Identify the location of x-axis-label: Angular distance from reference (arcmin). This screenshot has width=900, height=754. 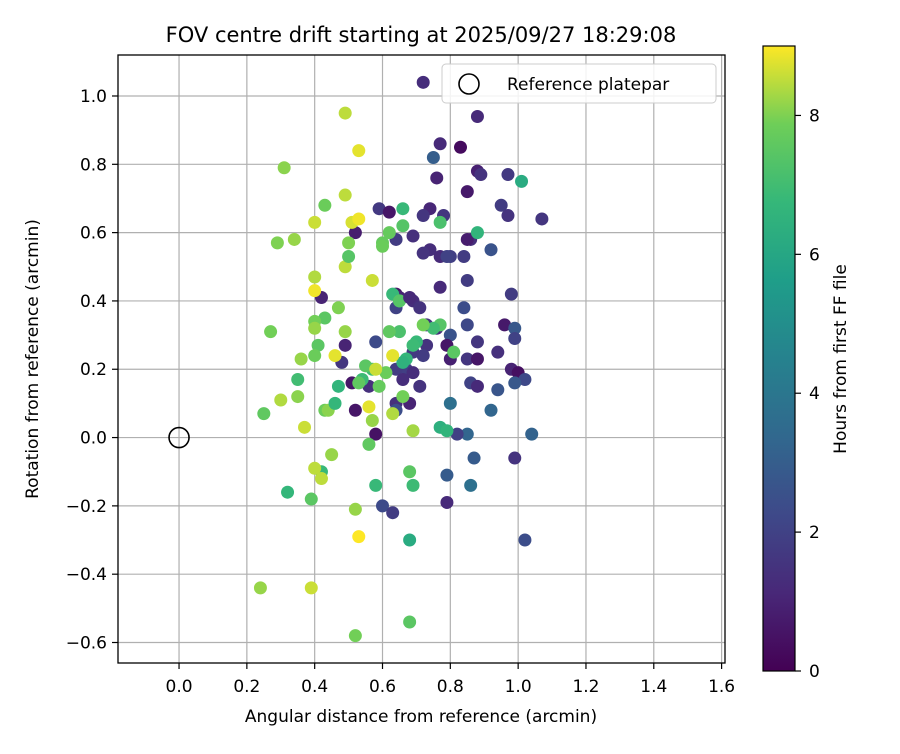
(421, 717).